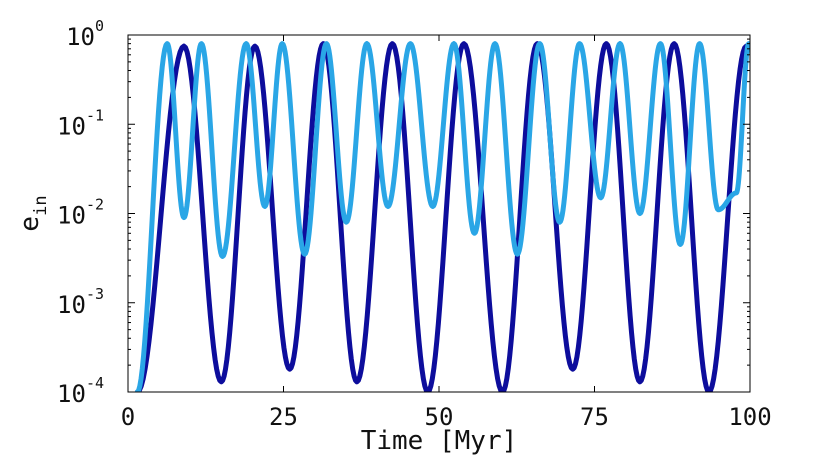  What do you see at coordinates (95, 205) in the screenshot?
I see `y-tick-label-exponent: -2` at bounding box center [95, 205].